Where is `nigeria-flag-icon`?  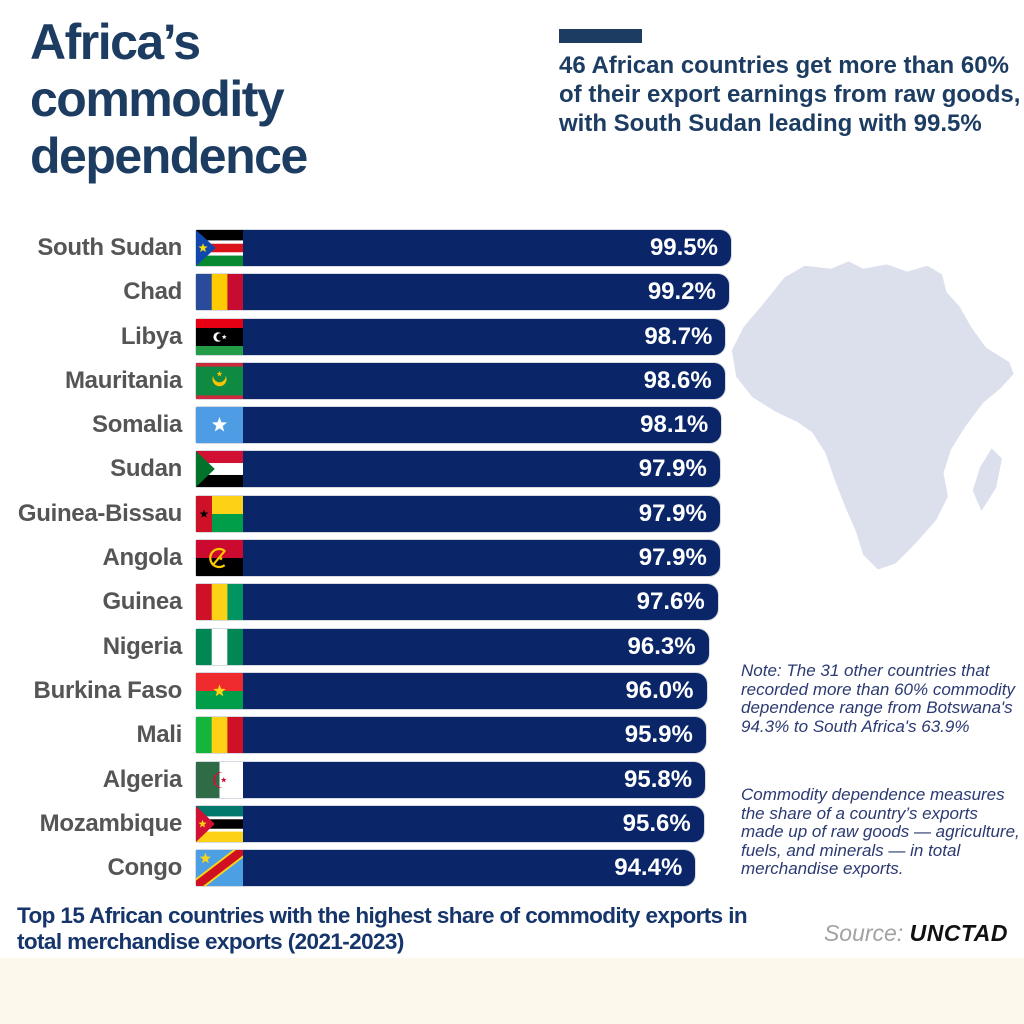
nigeria-flag-icon is located at coordinates (219, 646).